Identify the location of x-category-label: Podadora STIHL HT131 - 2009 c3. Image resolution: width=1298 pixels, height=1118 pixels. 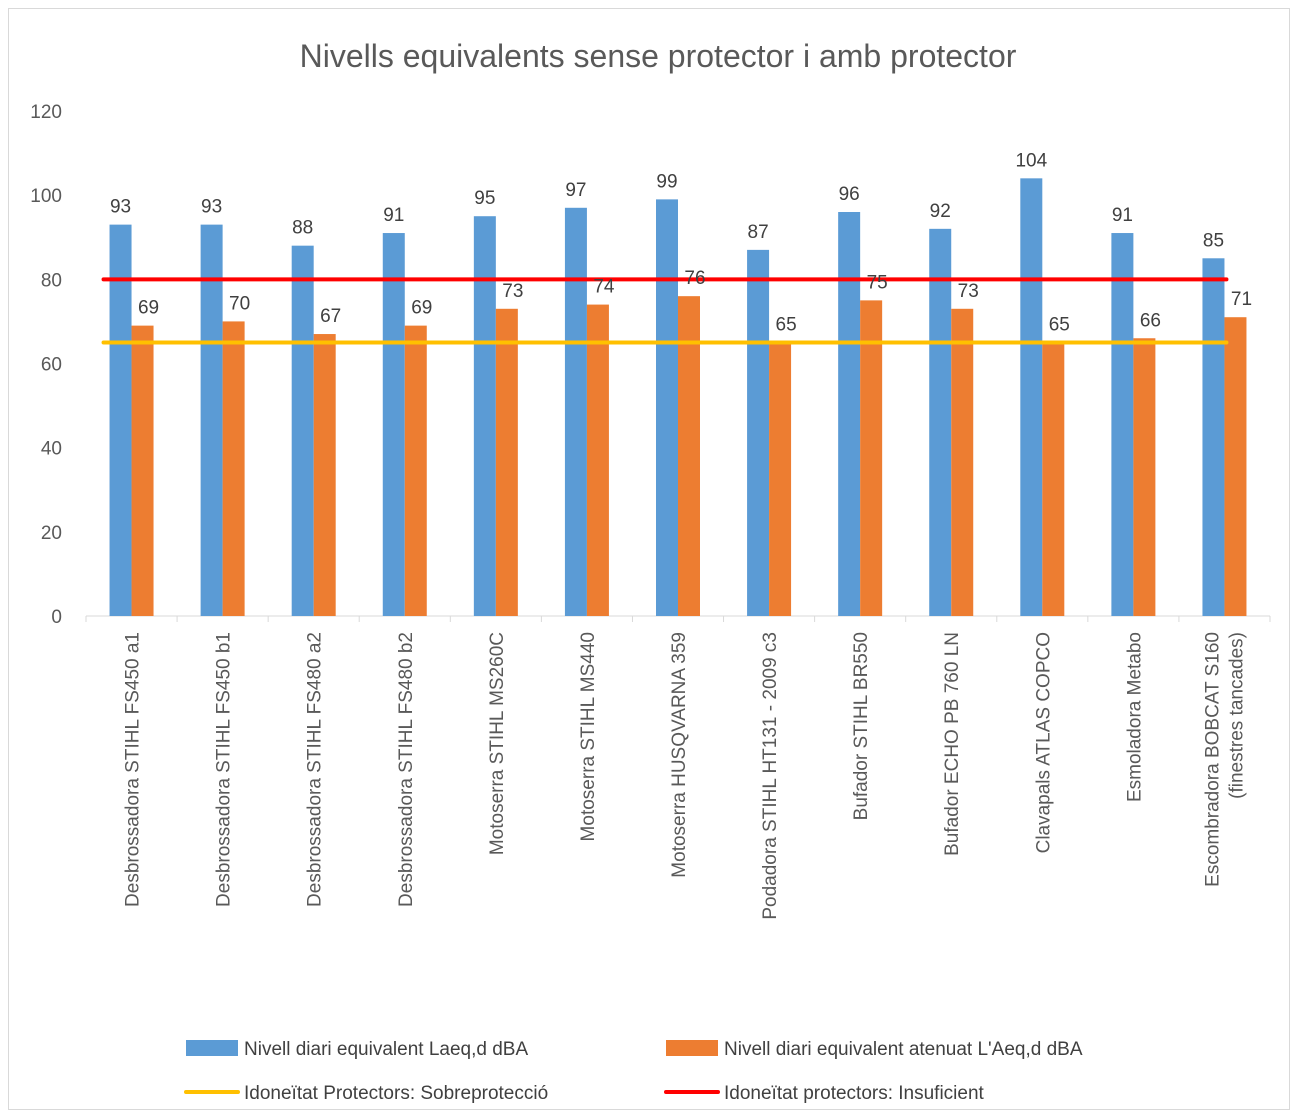
(770, 776).